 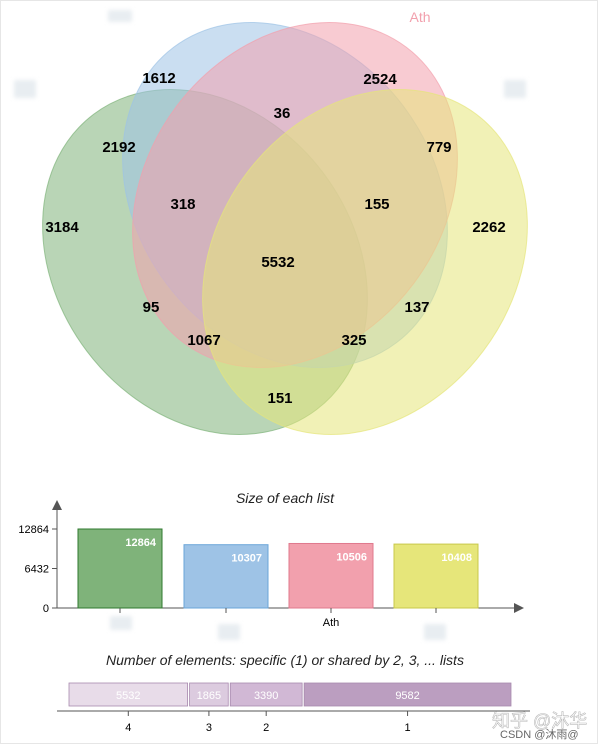 I want to click on venn-region-all: 5532, so click(x=277, y=262).